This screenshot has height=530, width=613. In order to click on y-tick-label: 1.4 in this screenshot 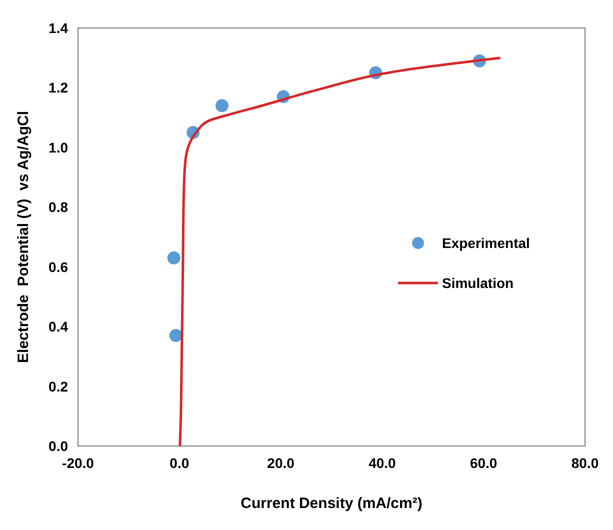, I will do `click(58, 28)`.